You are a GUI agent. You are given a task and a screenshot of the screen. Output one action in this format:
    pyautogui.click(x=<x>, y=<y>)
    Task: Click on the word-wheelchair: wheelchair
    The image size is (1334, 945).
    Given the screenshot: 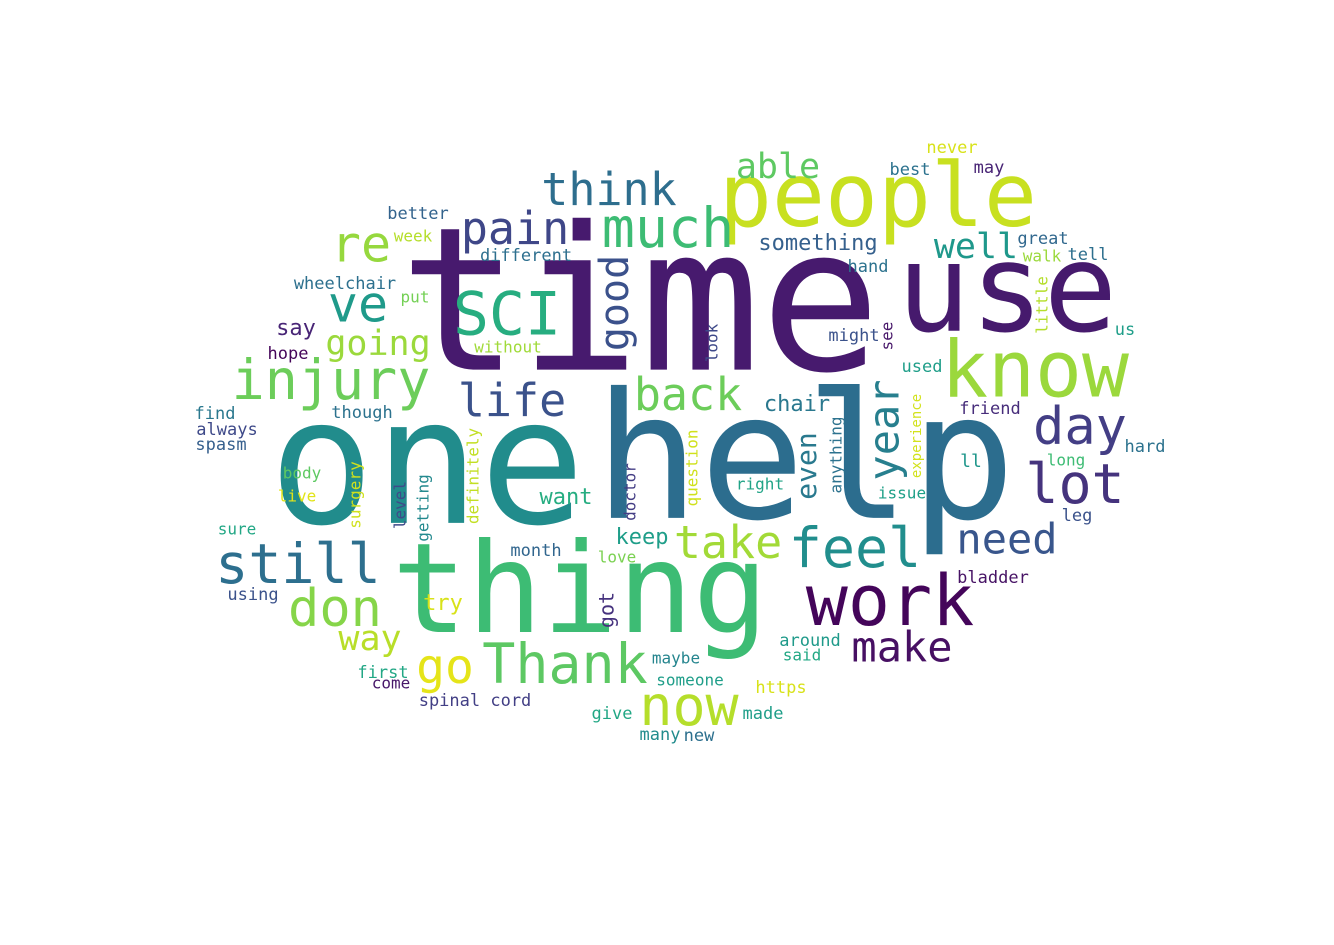 What is the action you would take?
    pyautogui.click(x=345, y=284)
    